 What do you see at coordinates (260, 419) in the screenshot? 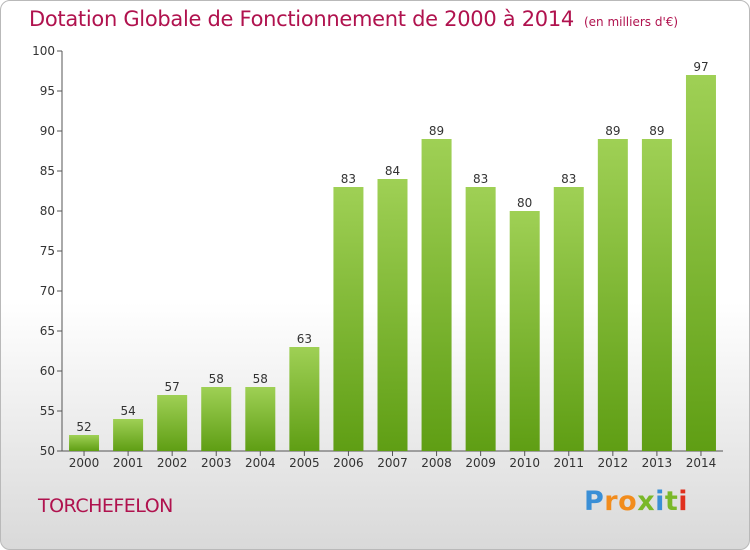
I see `bar-2004` at bounding box center [260, 419].